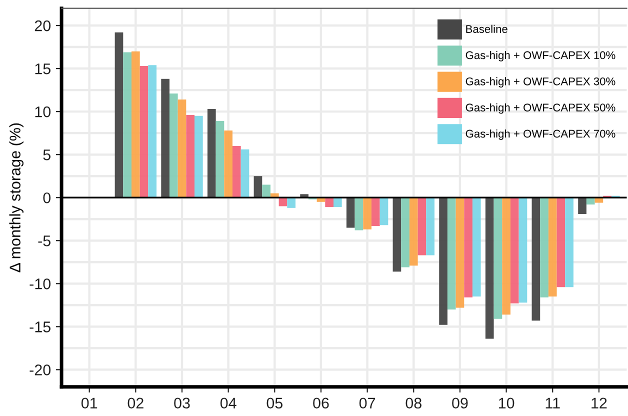 This screenshot has width=628, height=416. I want to click on legend-label: Gas-high + OWF-CAPEX 70%, so click(541, 134).